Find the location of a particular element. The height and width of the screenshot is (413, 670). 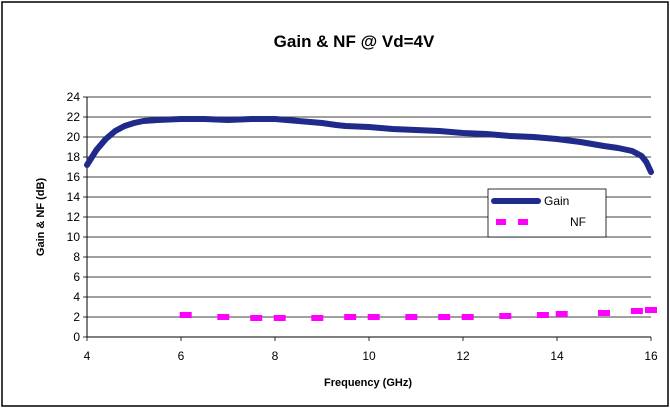

x-tick-label: 16 is located at coordinates (651, 356).